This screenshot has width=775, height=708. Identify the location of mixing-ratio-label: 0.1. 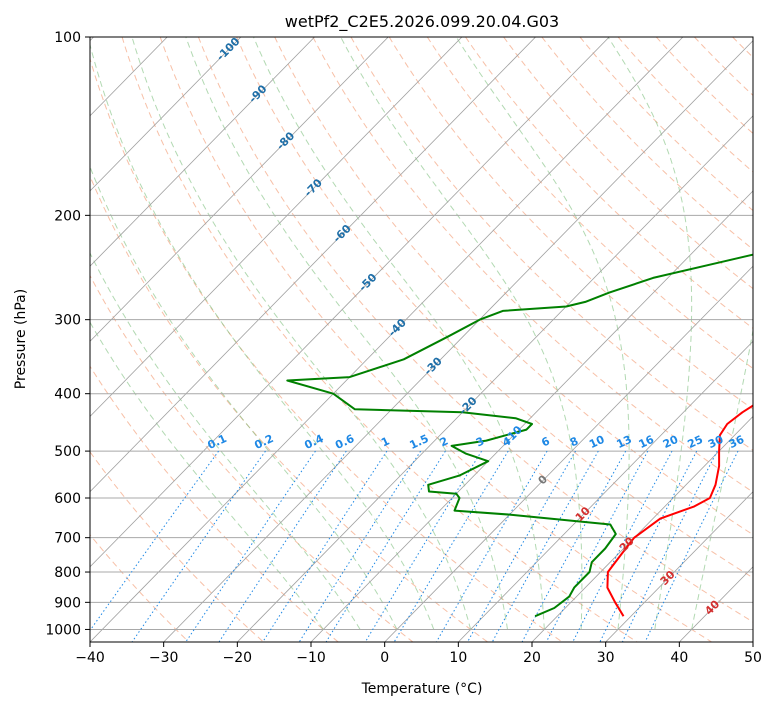
(217, 442).